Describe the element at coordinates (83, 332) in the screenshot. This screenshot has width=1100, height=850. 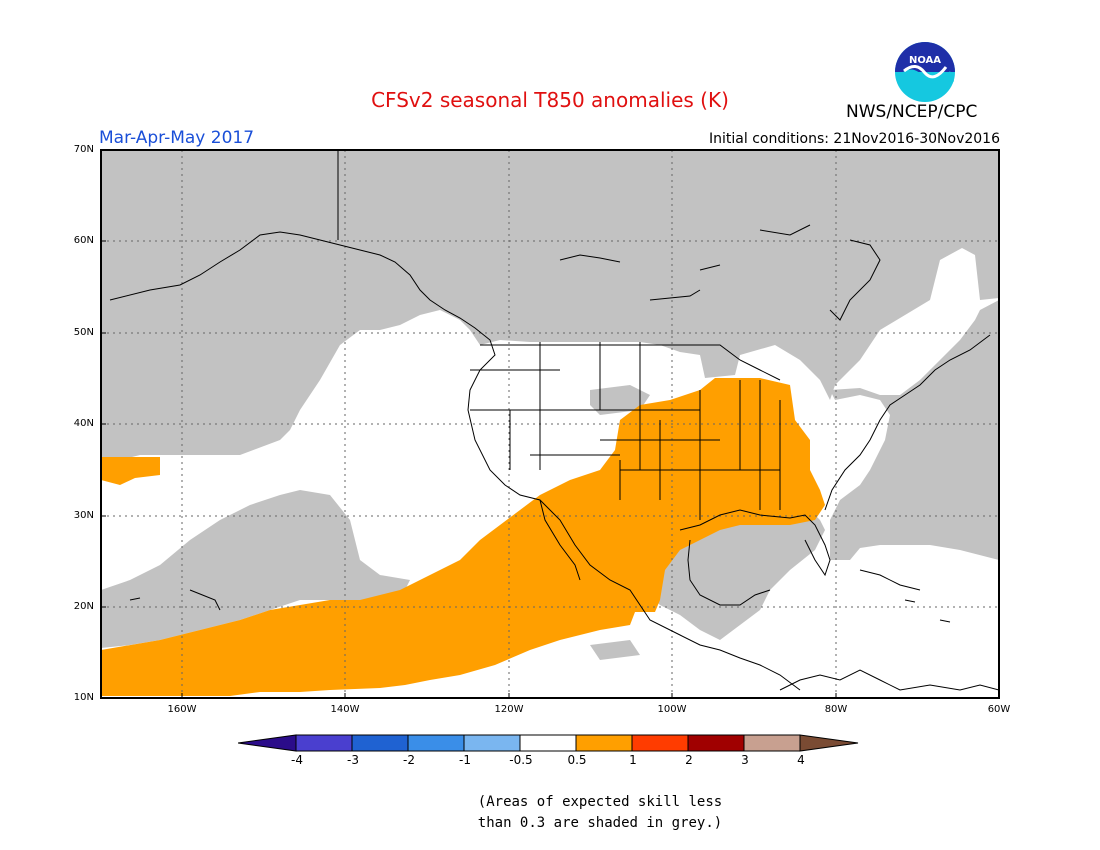
I see `lat-label-50n: 50N` at that location.